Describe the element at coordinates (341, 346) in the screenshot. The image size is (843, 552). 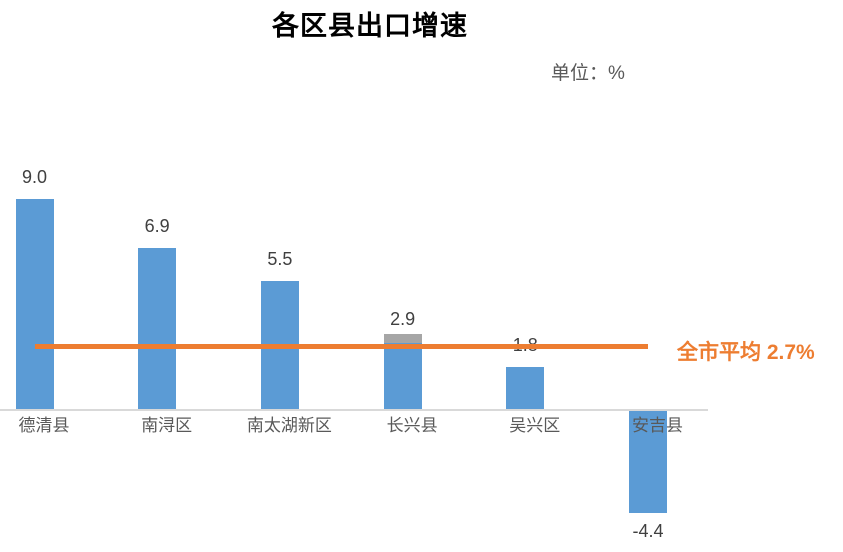
I see `average-line` at that location.